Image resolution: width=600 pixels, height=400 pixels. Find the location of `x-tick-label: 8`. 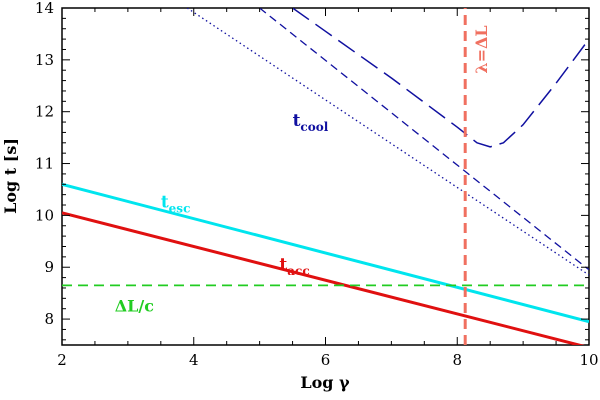

x-tick-label: 8 is located at coordinates (457, 360).